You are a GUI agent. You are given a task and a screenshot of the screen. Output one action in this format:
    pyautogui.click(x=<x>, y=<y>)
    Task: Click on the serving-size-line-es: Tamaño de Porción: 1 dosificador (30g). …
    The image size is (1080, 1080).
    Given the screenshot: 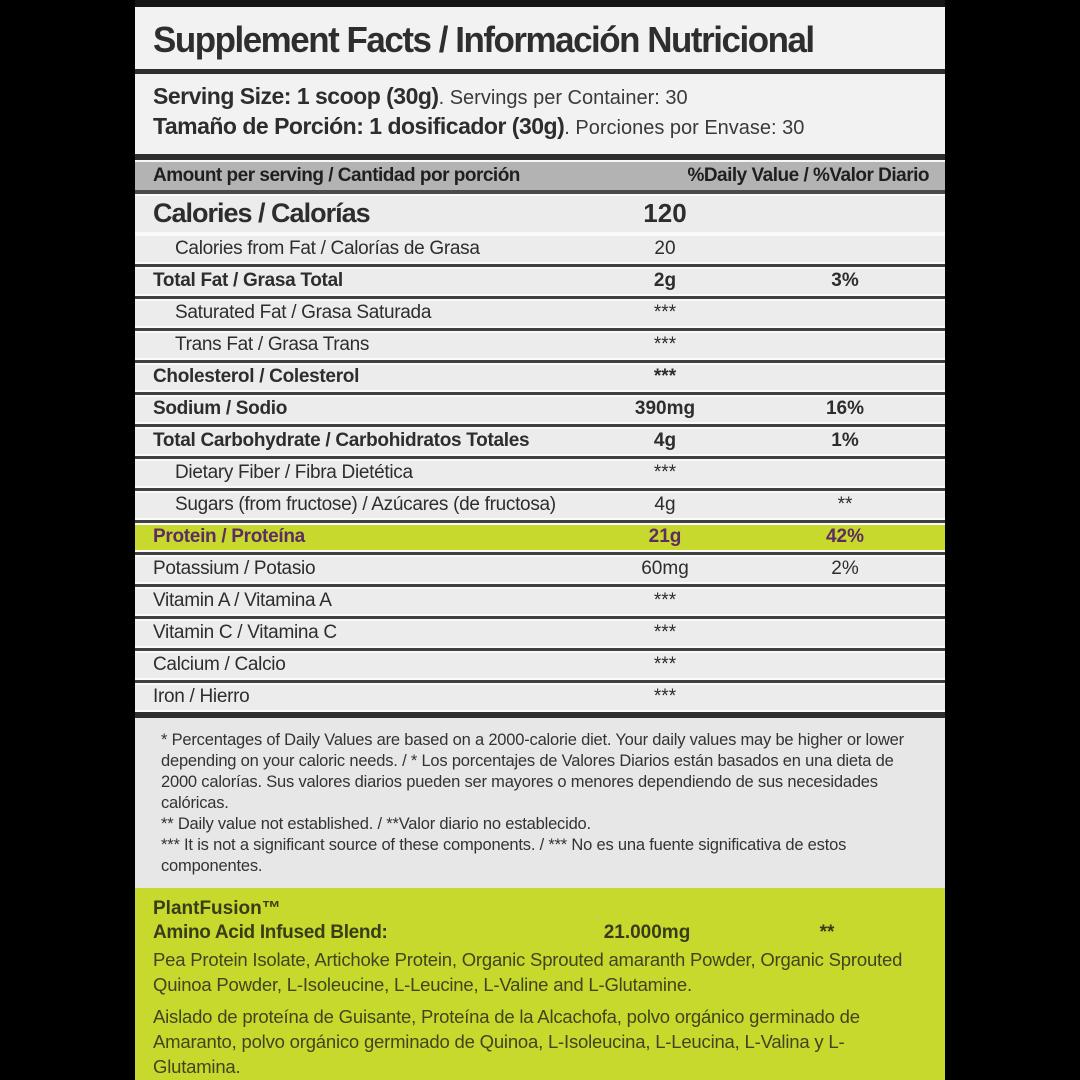 What is the action you would take?
    pyautogui.click(x=540, y=127)
    